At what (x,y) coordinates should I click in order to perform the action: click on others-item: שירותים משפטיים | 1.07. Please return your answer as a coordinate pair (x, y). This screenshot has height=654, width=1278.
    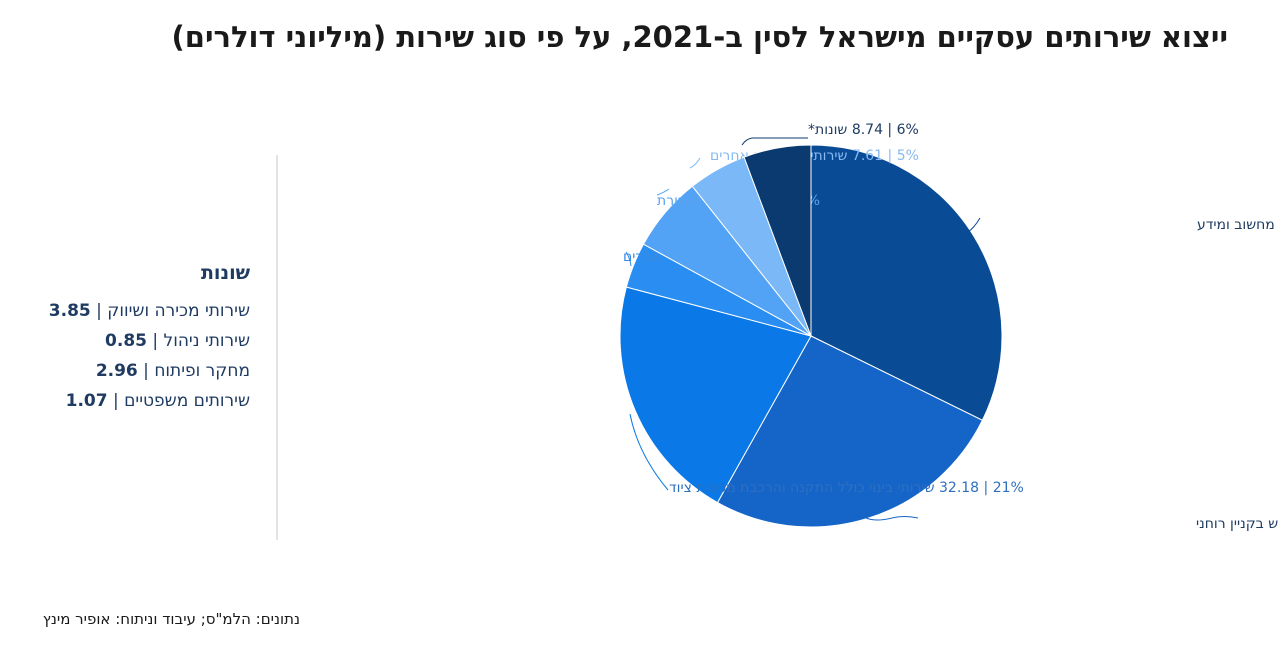
    Looking at the image, I should click on (157, 401).